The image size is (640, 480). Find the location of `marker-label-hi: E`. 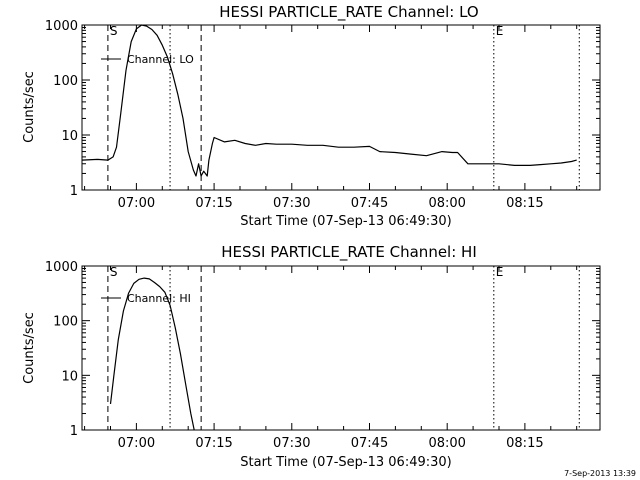

marker-label-hi: E is located at coordinates (500, 272).